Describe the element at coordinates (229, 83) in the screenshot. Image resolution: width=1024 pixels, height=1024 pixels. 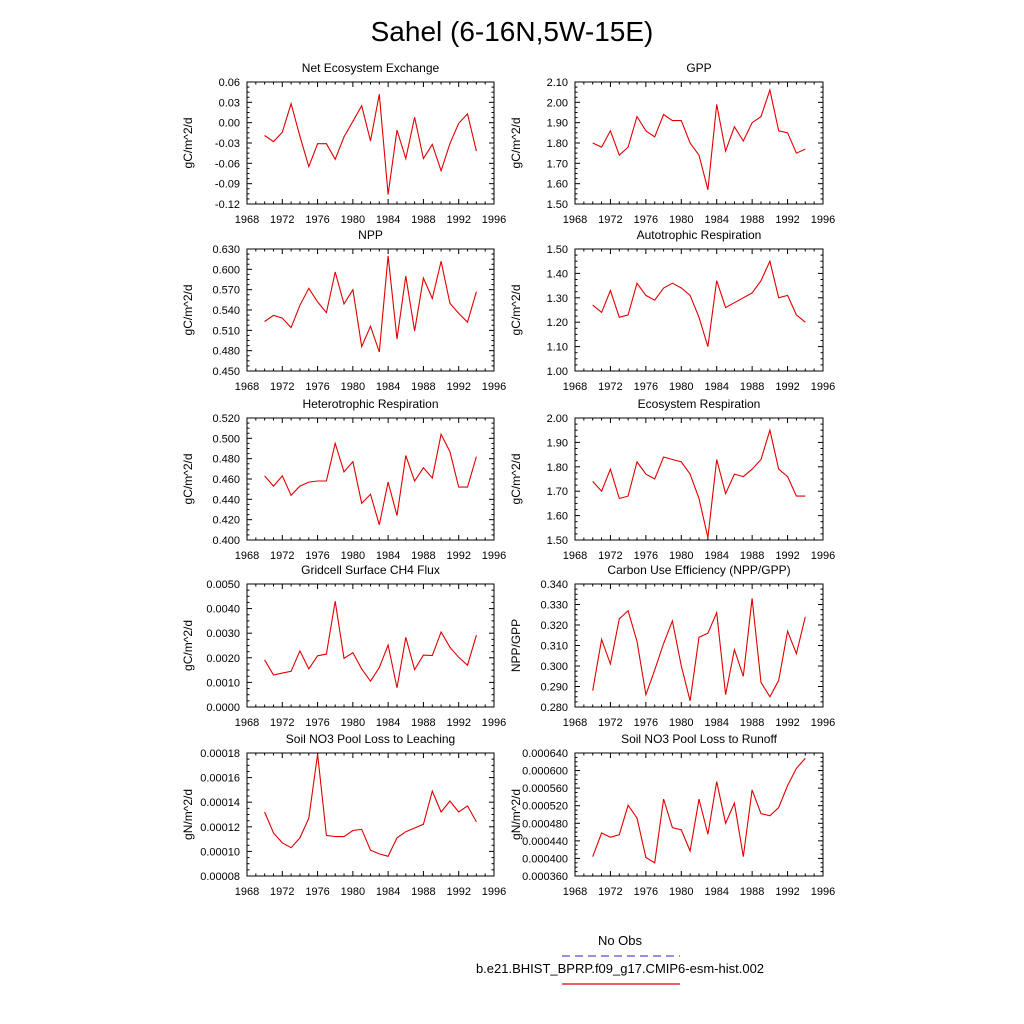
I see `y-tick-label: 0.06` at that location.